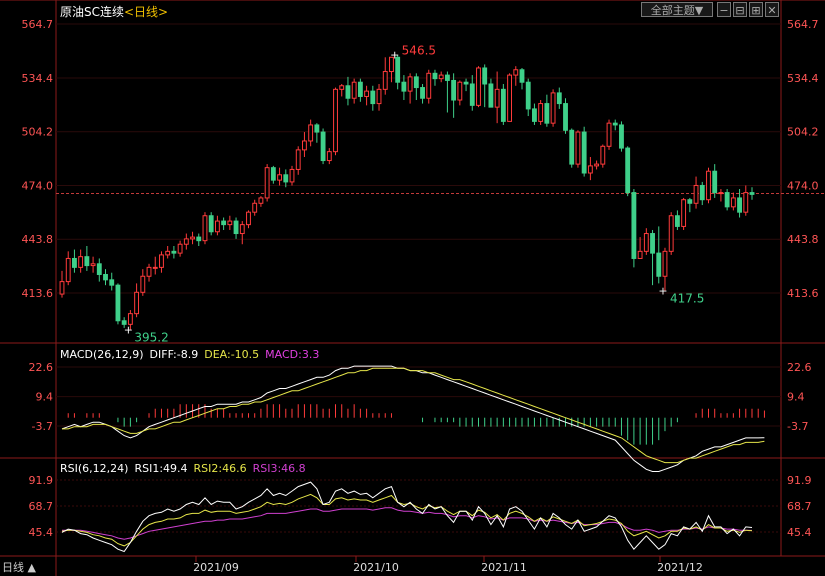 Image resolution: width=825 pixels, height=576 pixels. What do you see at coordinates (232, 354) in the screenshot?
I see `macd-dea-value: DEA:-10.5` at bounding box center [232, 354].